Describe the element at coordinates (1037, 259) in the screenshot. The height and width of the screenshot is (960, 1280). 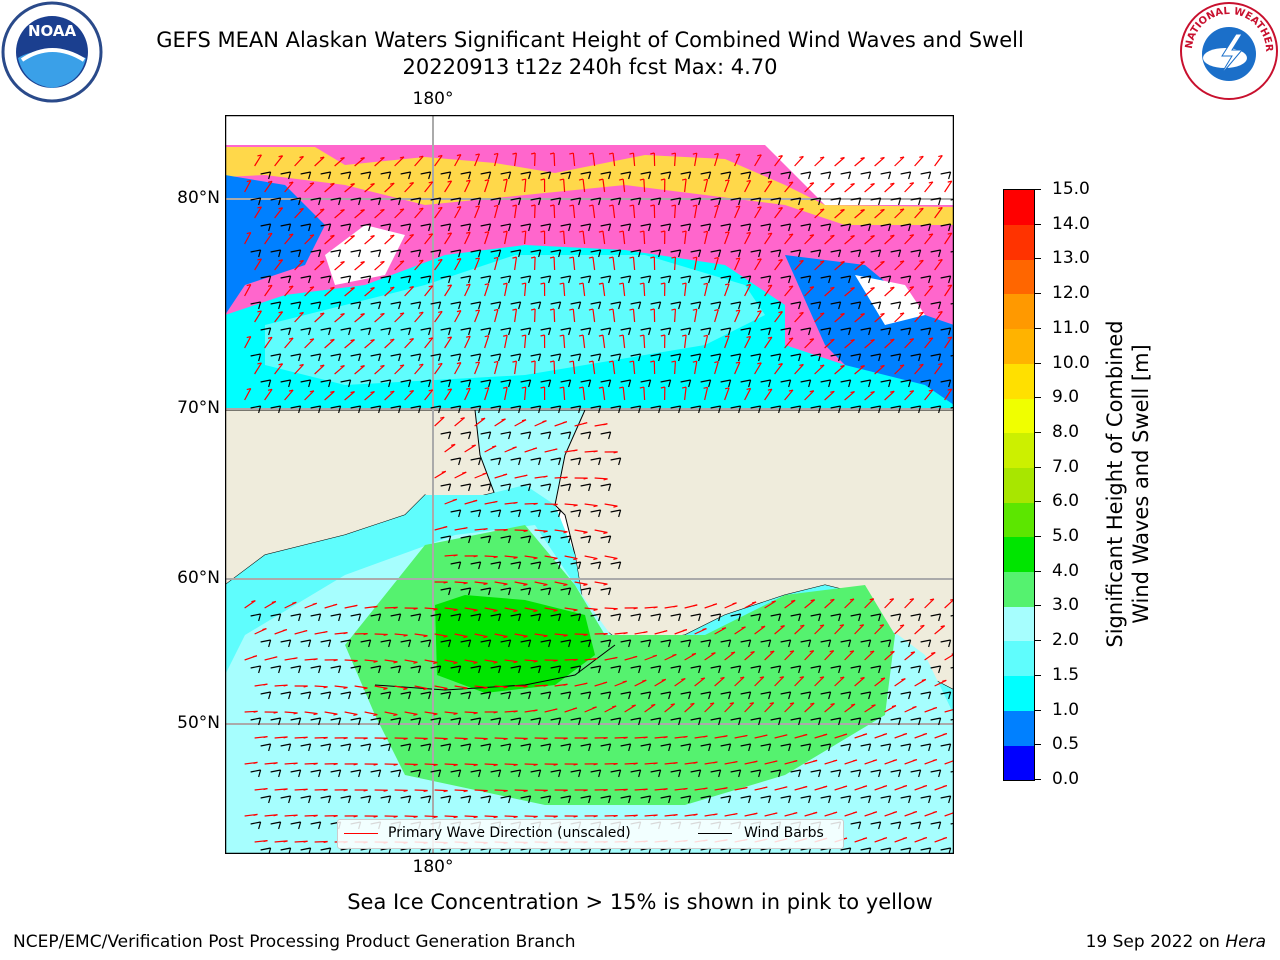
I see `colorbar-tick` at that location.